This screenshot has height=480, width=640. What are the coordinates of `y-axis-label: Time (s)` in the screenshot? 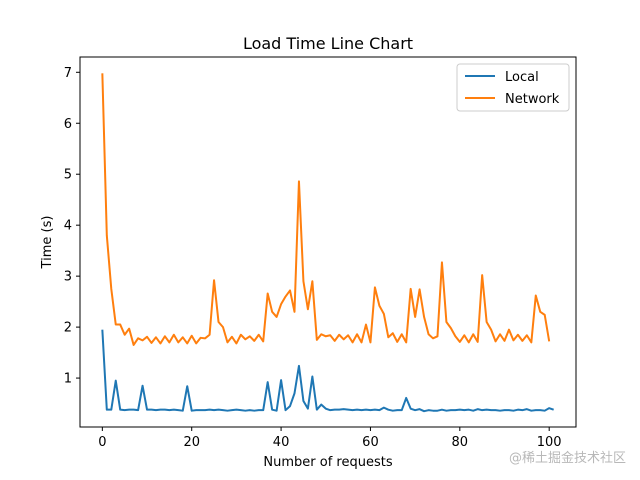 It's located at (47, 243).